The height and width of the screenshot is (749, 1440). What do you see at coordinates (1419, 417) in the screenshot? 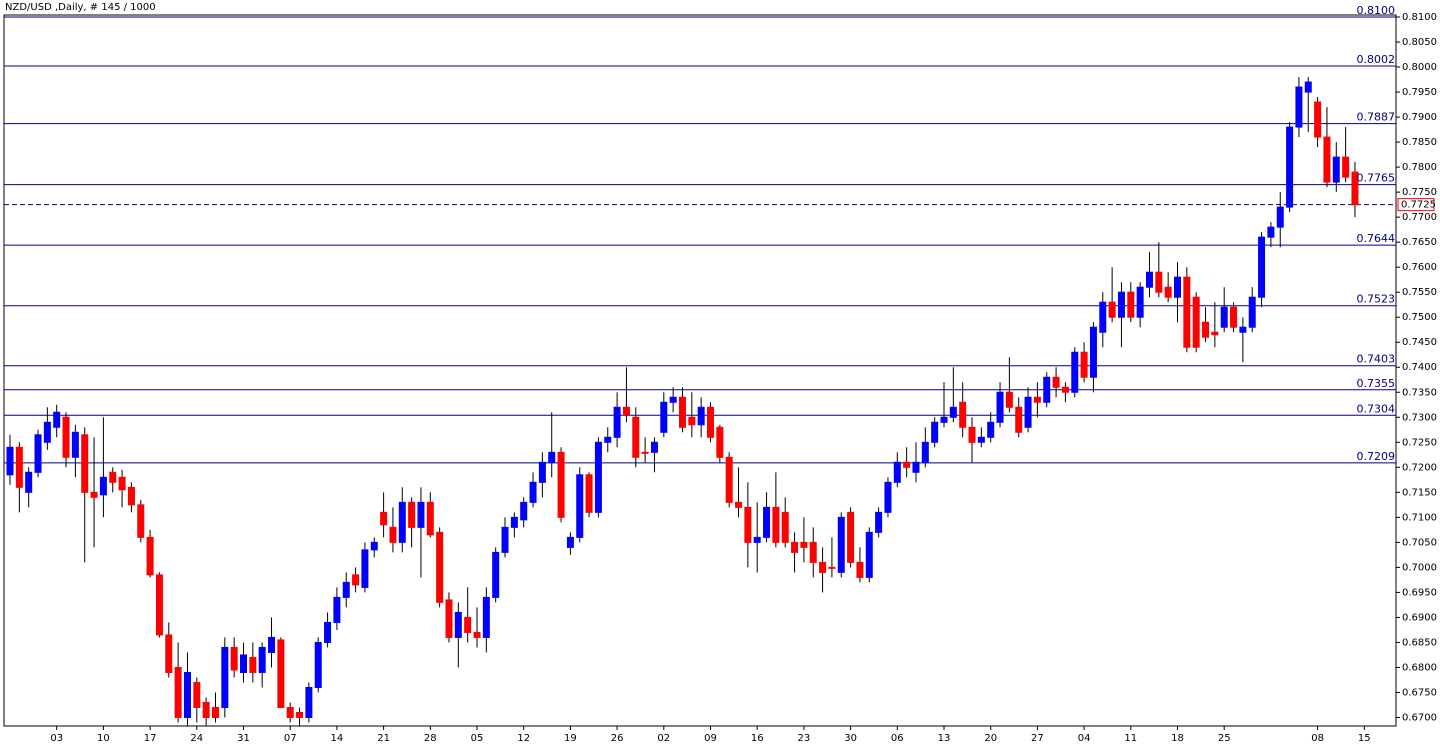
I see `y-tick-label: 0.7300` at bounding box center [1419, 417].